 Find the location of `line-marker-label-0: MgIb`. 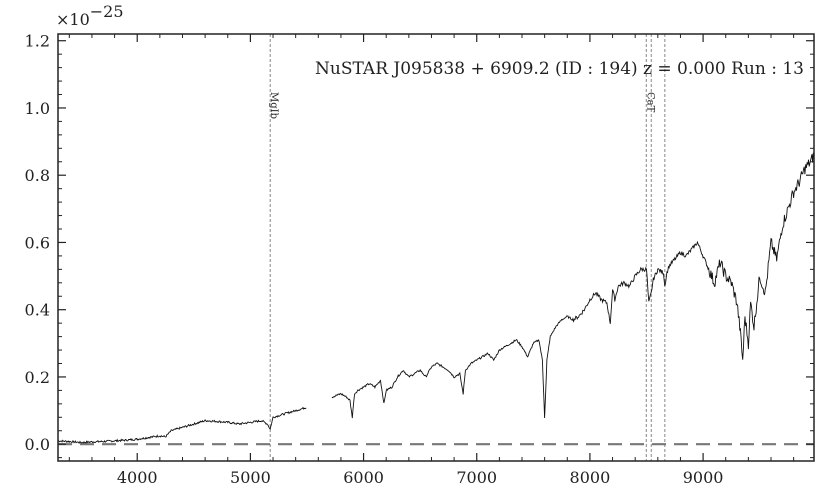

line-marker-label-0: MgIb is located at coordinates (273, 105).